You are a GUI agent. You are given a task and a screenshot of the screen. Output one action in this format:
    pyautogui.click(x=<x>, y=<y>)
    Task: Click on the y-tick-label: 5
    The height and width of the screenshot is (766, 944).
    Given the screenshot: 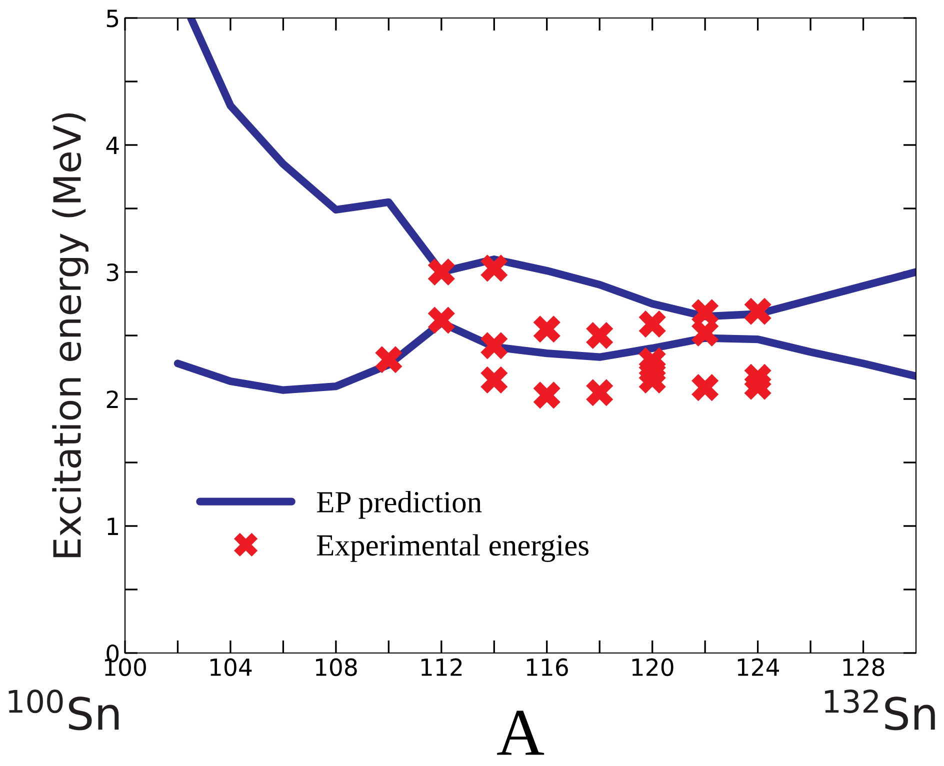 What is the action you would take?
    pyautogui.click(x=112, y=19)
    